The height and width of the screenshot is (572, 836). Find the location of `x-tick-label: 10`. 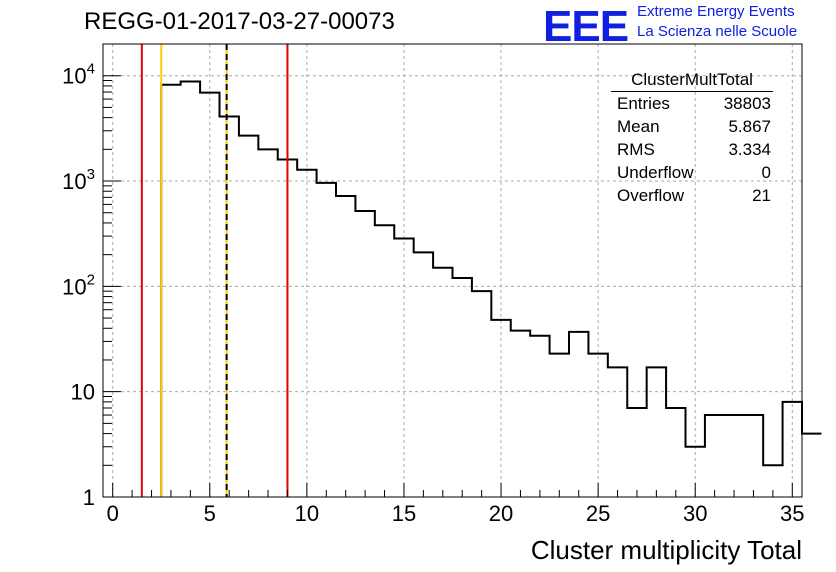

x-tick-label: 10 is located at coordinates (307, 513).